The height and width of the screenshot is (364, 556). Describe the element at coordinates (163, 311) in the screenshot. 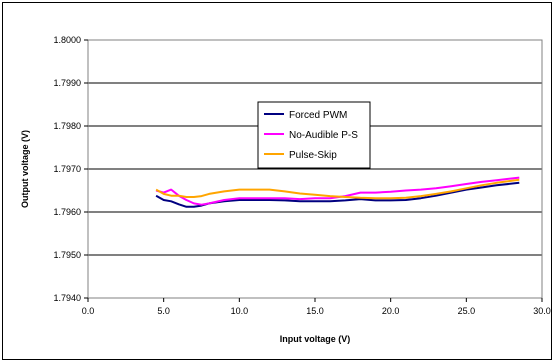

I see `x-tick-label: 5.0` at that location.